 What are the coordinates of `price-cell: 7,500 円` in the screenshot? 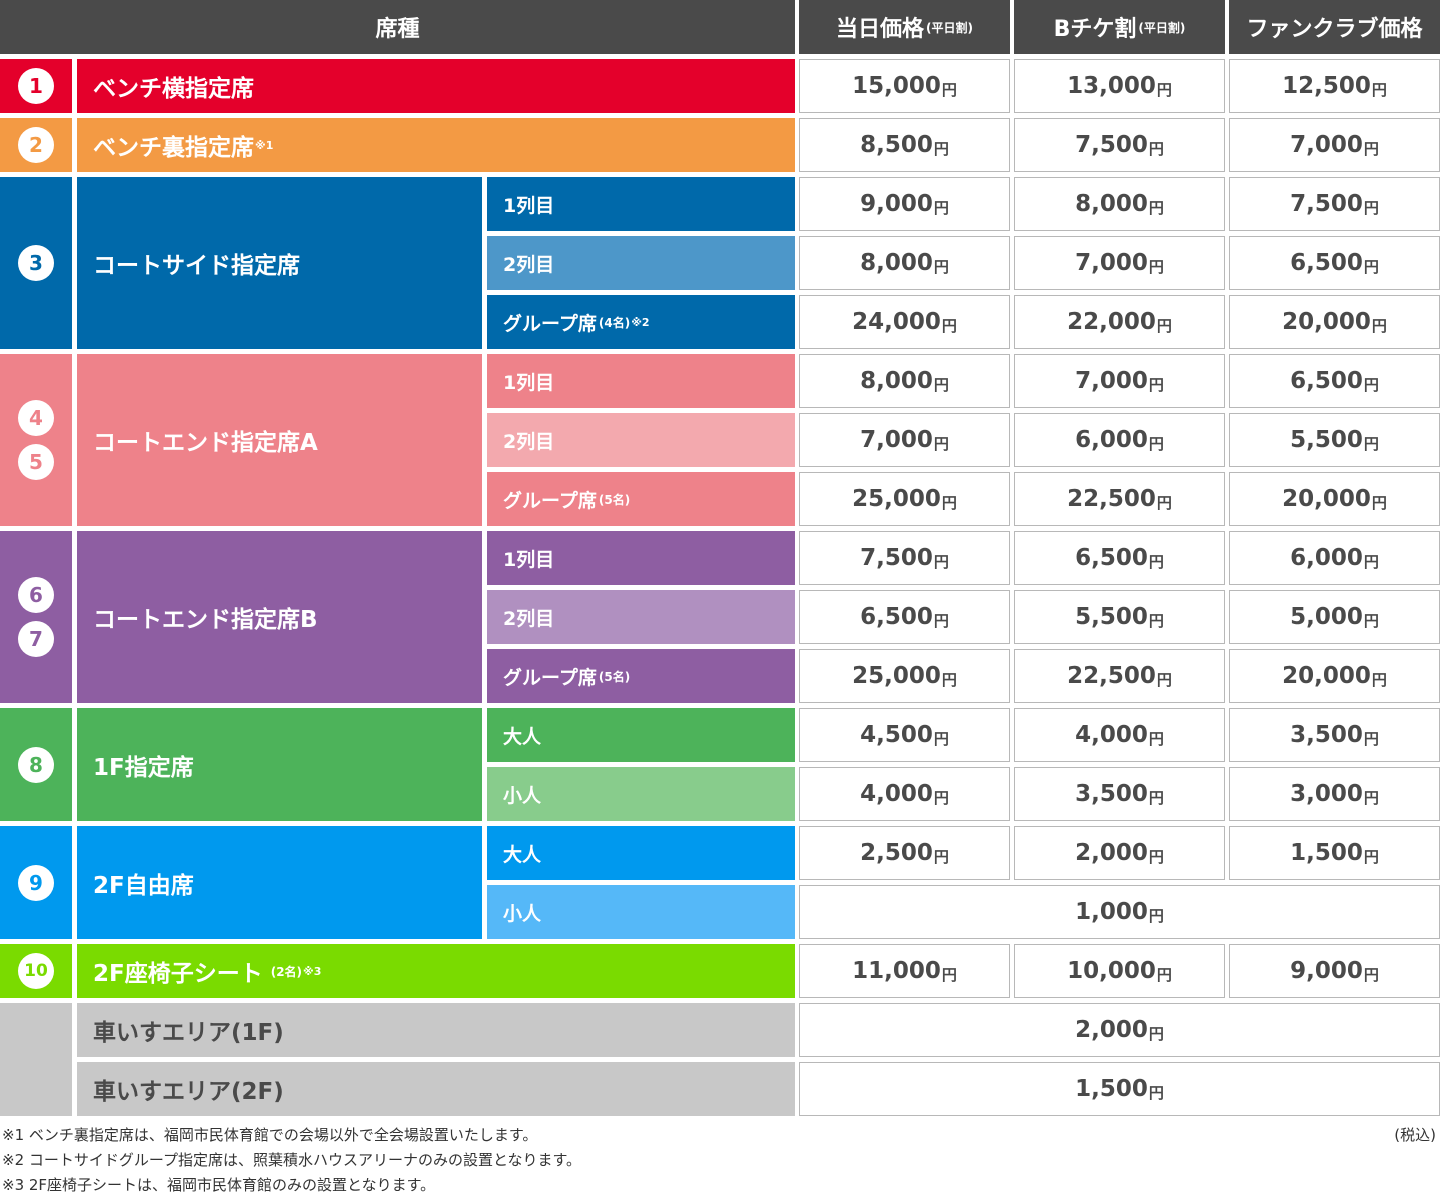 It's located at (1119, 145).